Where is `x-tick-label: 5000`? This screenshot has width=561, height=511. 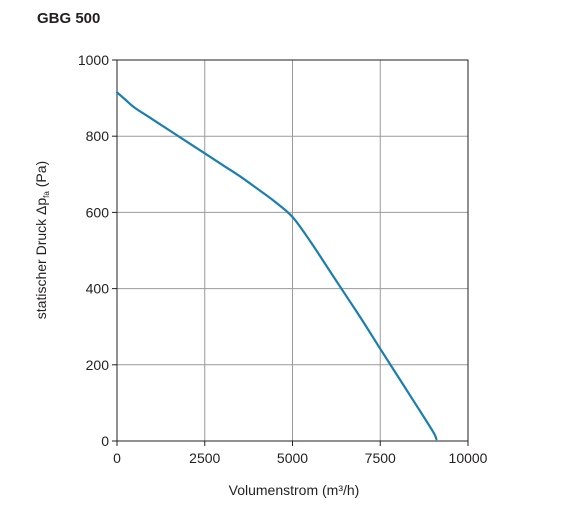 x-tick-label: 5000 is located at coordinates (292, 458).